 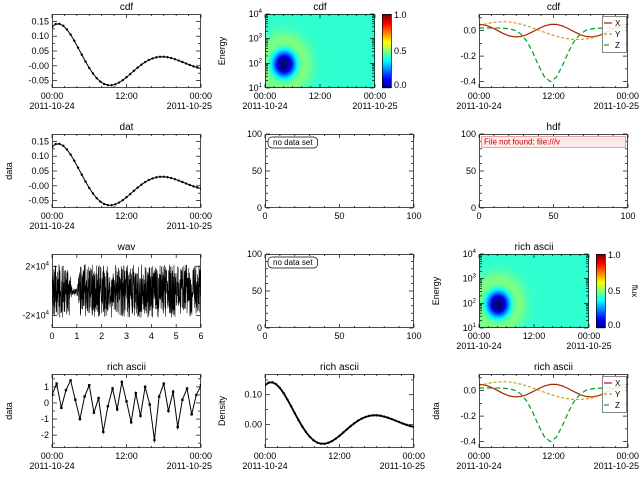 What do you see at coordinates (533, 180) in the screenshot?
I see `chart-hdf-file-not-found` at bounding box center [533, 180].